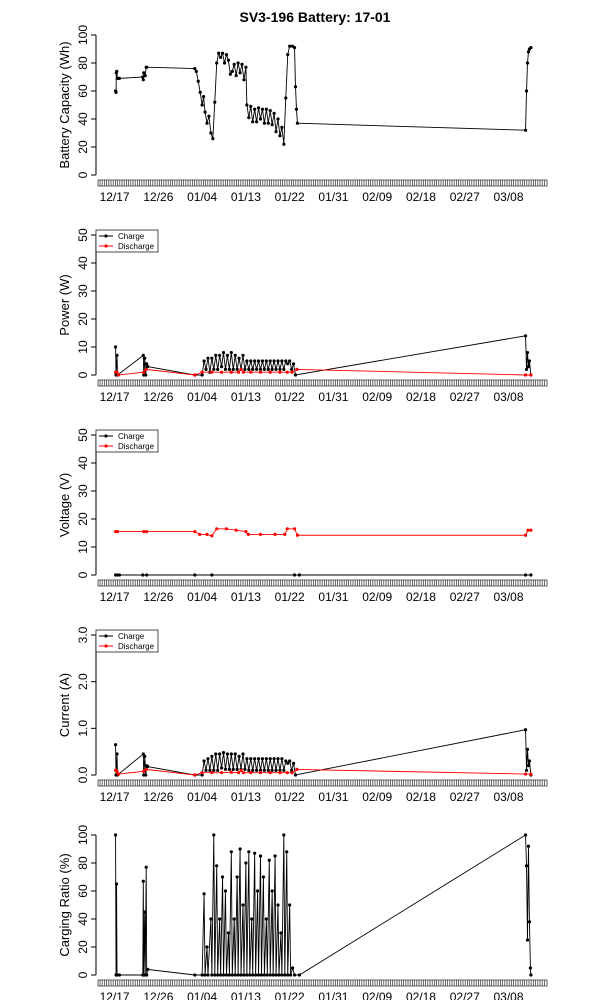  What do you see at coordinates (322, 583) in the screenshot?
I see `x-axis-ticks` at bounding box center [322, 583].